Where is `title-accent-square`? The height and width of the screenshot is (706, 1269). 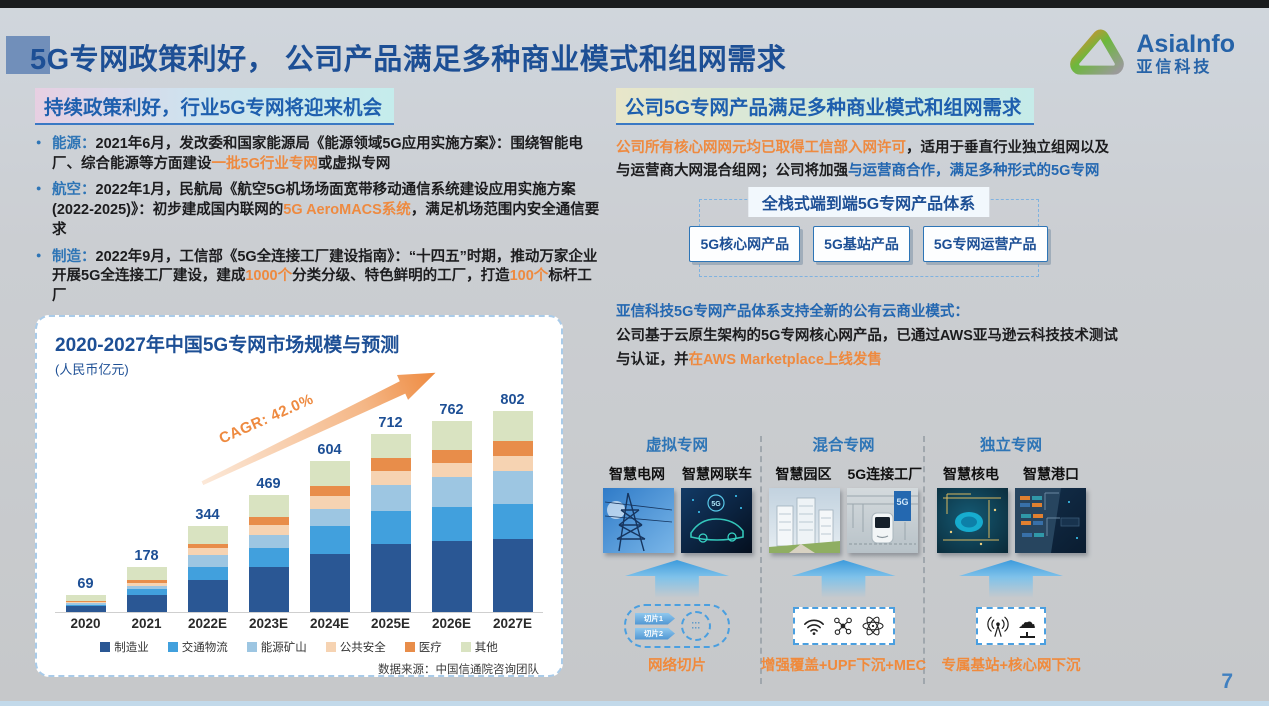 title-accent-square is located at coordinates (28, 55).